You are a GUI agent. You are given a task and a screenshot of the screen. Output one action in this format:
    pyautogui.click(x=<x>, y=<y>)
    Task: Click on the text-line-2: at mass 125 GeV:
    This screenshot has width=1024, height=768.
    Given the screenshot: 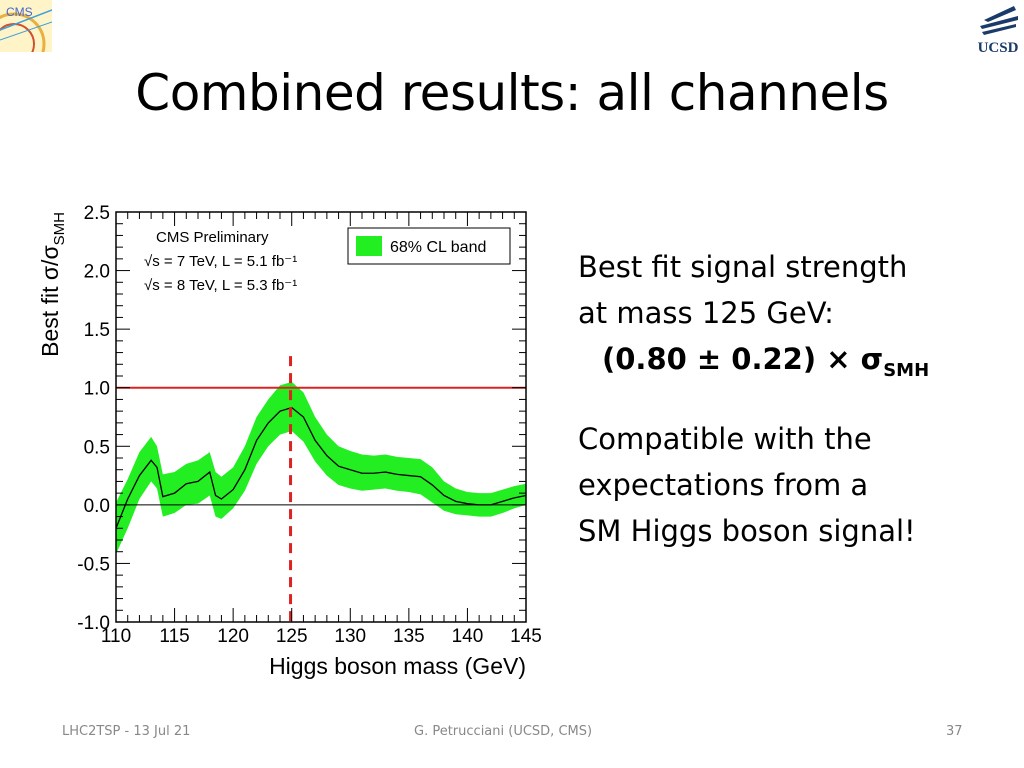 What is the action you would take?
    pyautogui.click(x=706, y=313)
    